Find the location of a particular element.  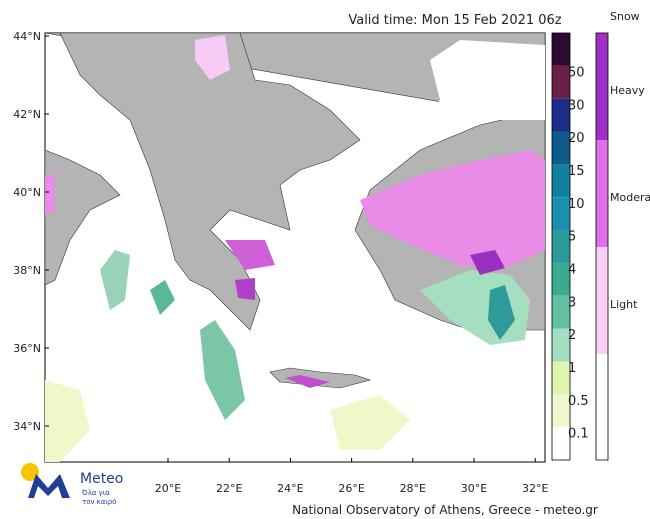

snow-title: Snow is located at coordinates (625, 16).